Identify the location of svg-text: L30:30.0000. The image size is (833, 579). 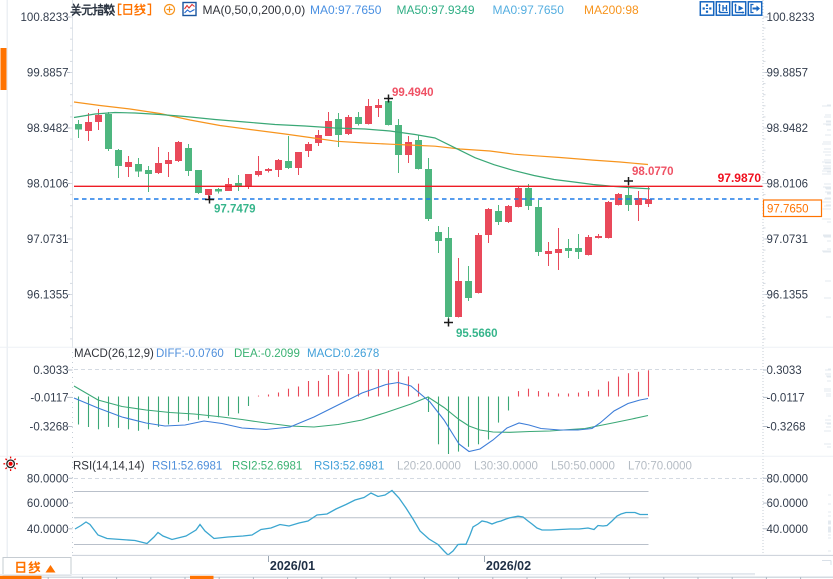
(506, 467).